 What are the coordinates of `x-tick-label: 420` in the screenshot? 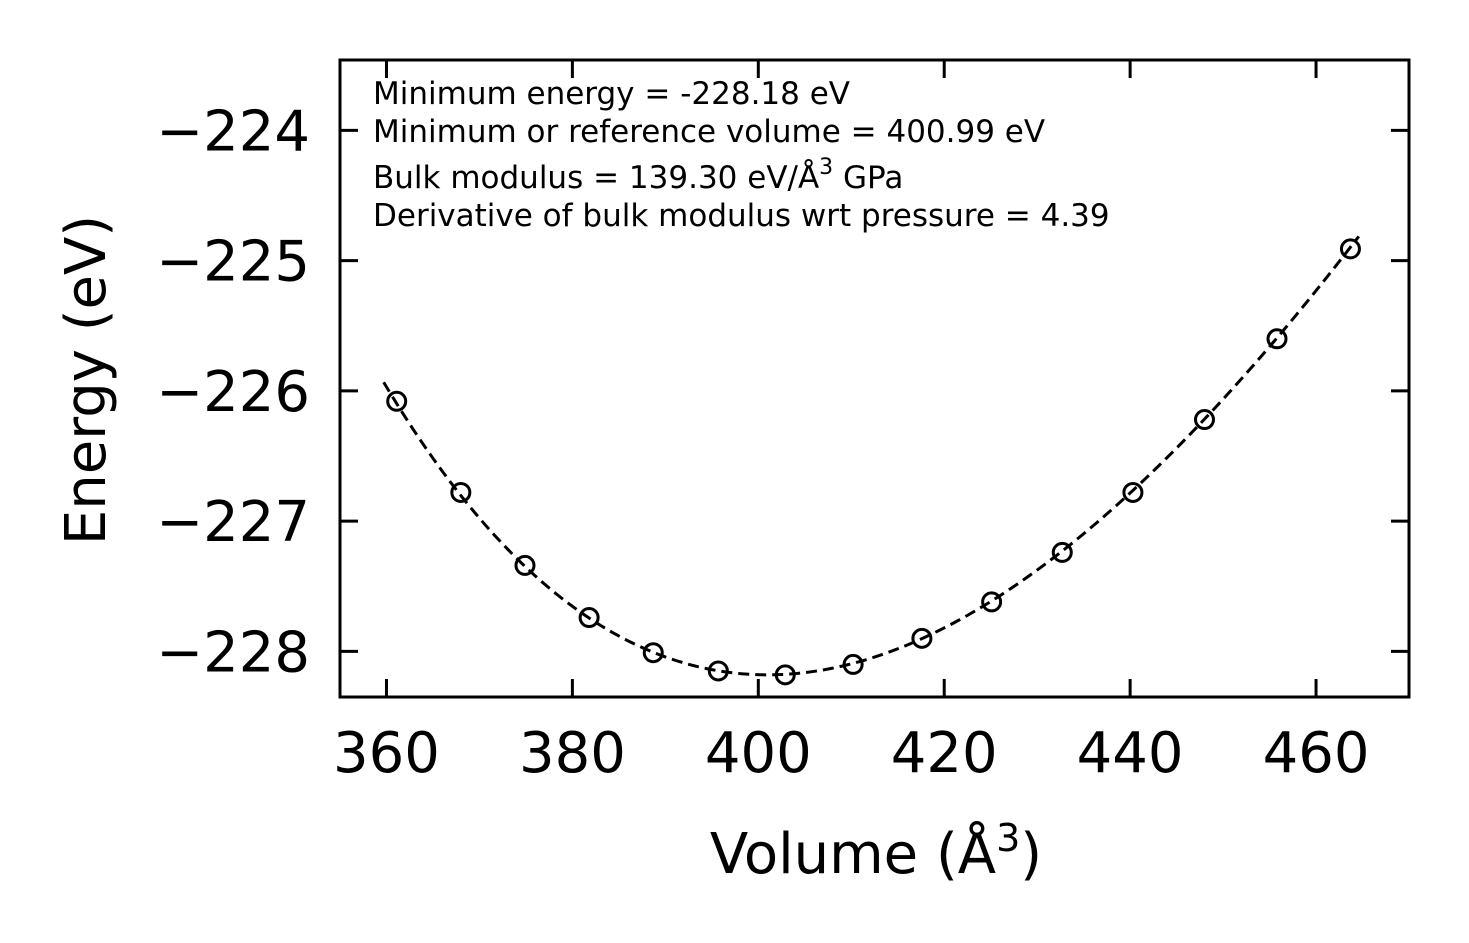 It's located at (944, 753).